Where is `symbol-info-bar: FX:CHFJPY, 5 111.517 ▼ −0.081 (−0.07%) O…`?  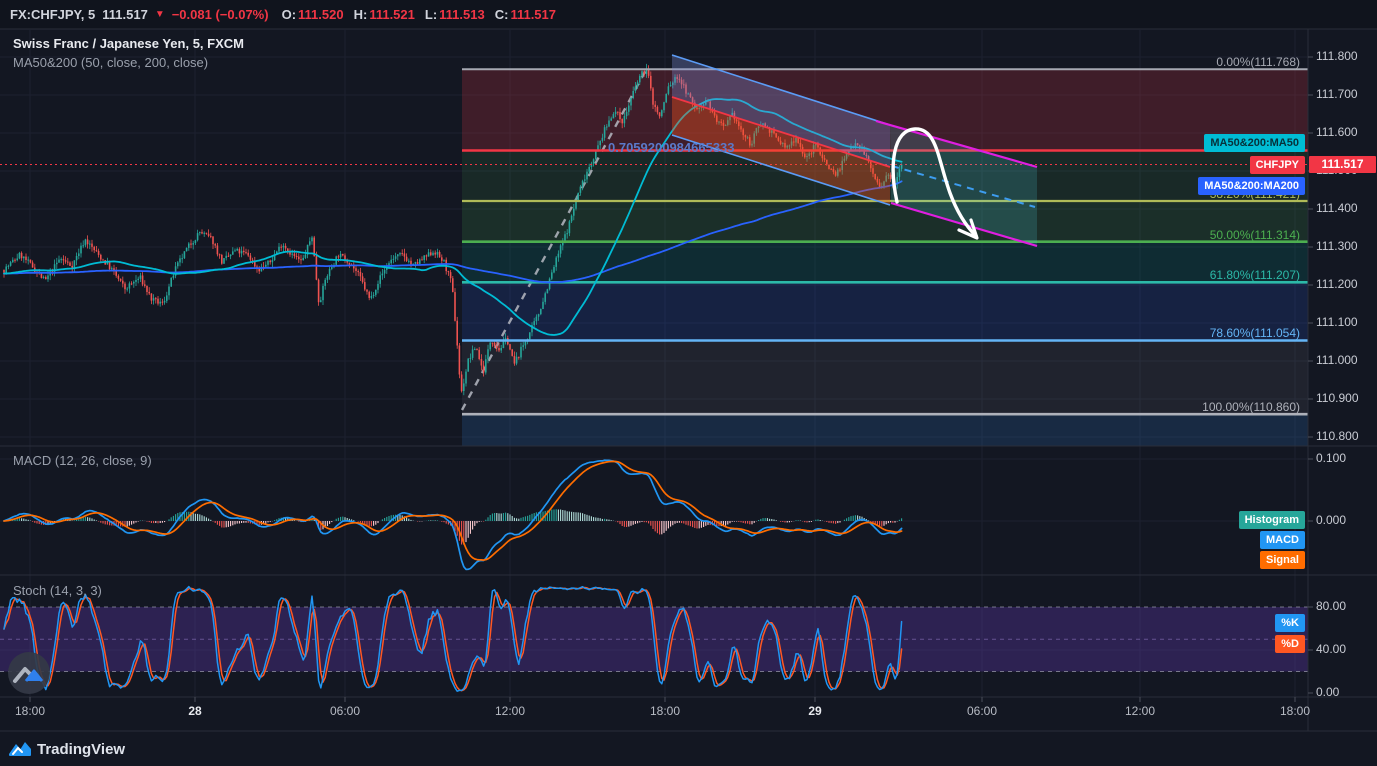 symbol-info-bar: FX:CHFJPY, 5 111.517 ▼ −0.081 (−0.07%) O… is located at coordinates (688, 14).